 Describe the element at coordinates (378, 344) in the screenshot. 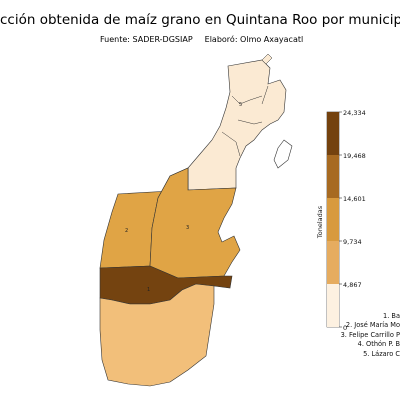

I see `legend-item: 4. Othón P. B` at that location.